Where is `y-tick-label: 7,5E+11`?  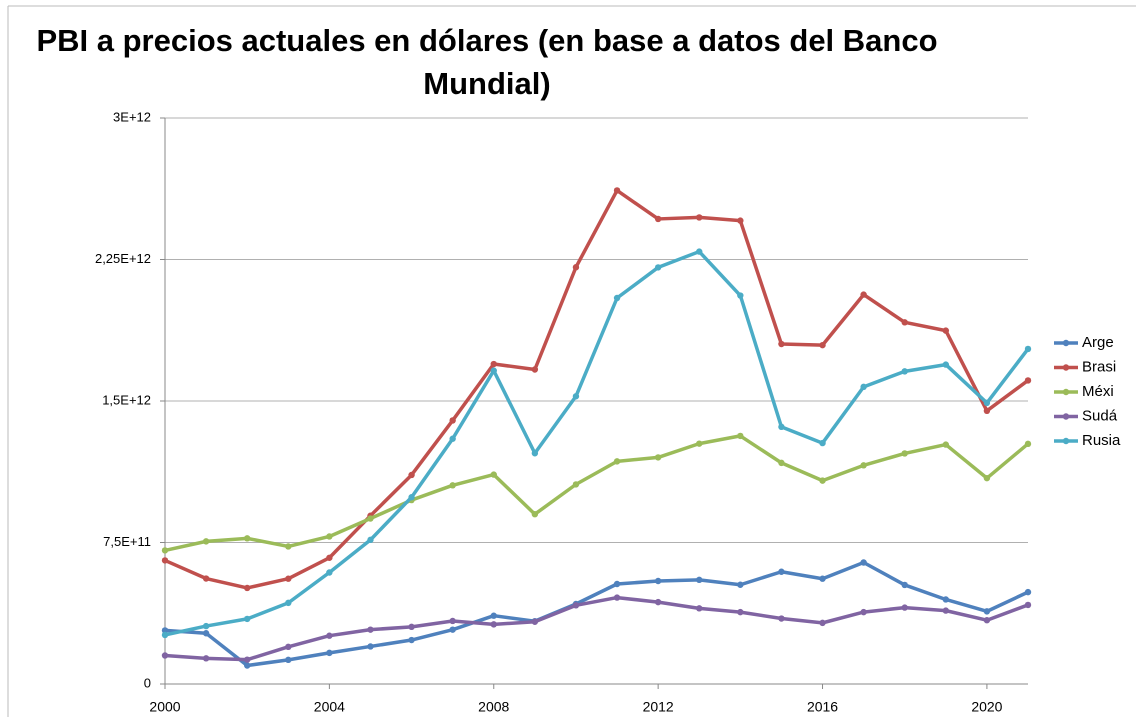 y-tick-label: 7,5E+11 is located at coordinates (127, 541).